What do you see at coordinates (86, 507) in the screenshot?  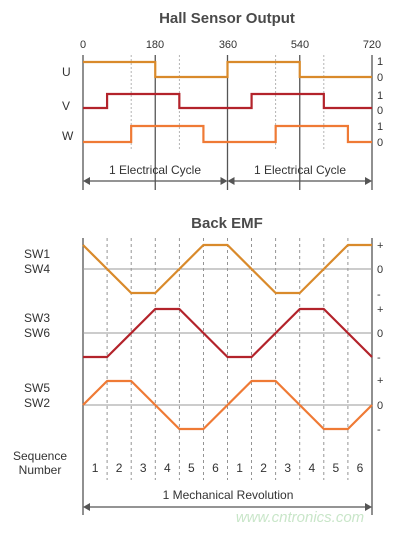 I see `revolution-arrow-head-left` at bounding box center [86, 507].